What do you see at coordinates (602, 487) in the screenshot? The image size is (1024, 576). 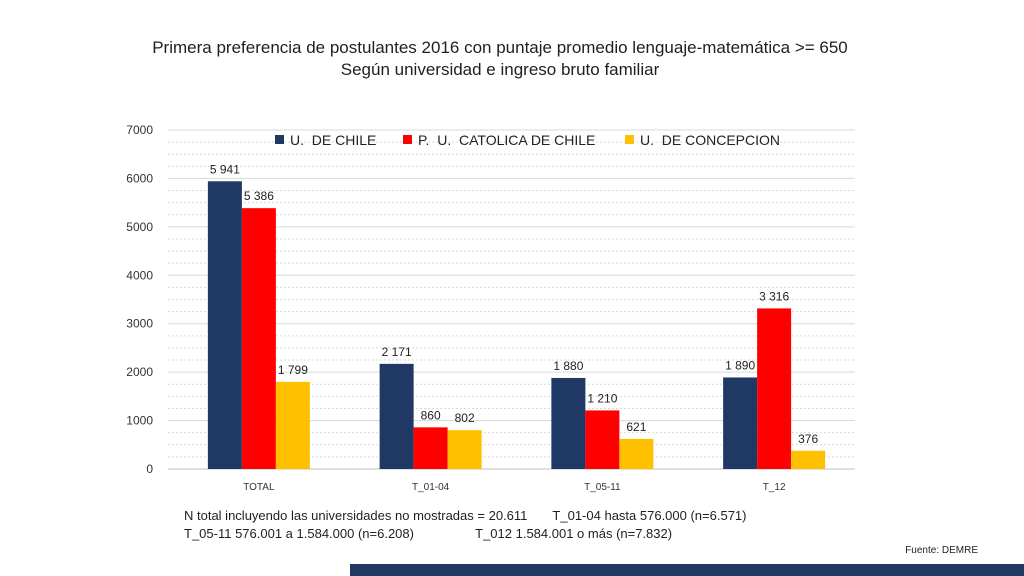 I see `x-tick-label: T_05-11` at bounding box center [602, 487].